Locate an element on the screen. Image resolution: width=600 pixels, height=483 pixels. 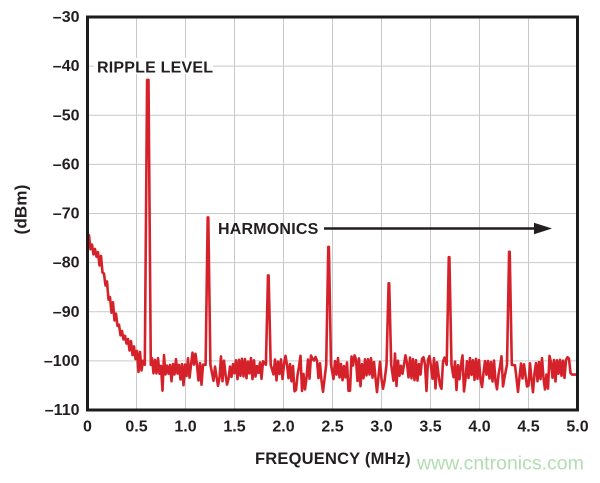
svg-text: –40 is located at coordinates (66, 66).